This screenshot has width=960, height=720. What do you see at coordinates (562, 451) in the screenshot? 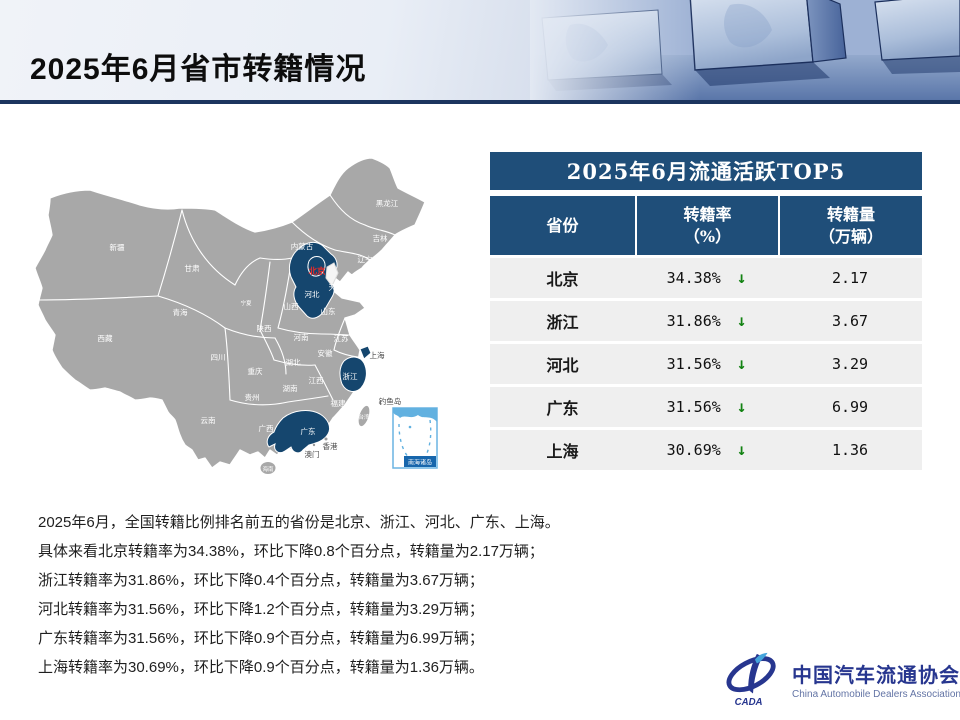
I see `cell-province: 上海` at bounding box center [562, 451].